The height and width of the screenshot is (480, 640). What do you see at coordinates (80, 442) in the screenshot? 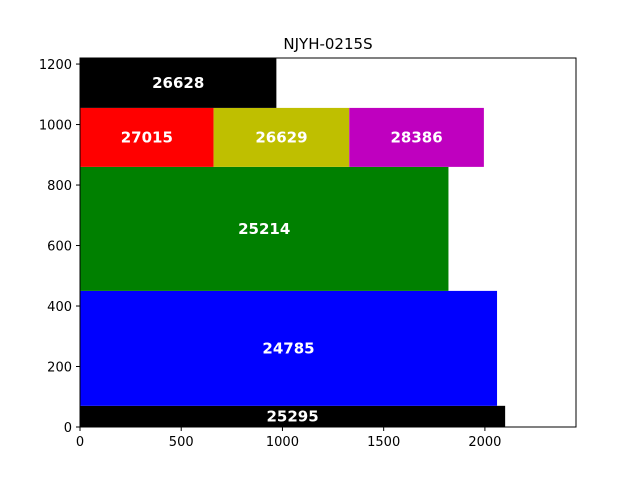
I see `x-tick-label: 0` at bounding box center [80, 442].